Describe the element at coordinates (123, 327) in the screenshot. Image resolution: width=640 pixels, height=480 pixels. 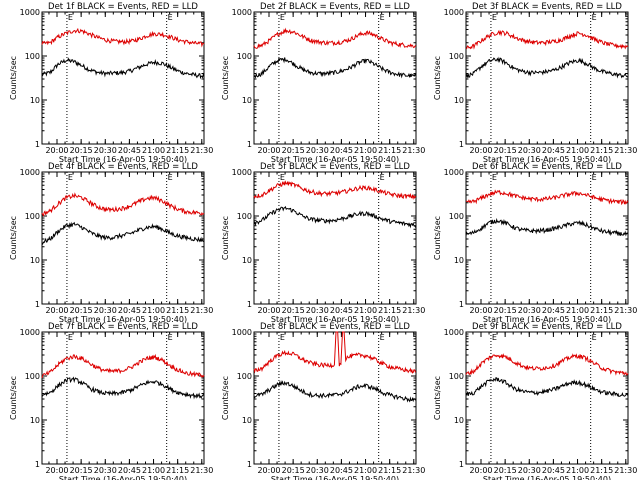
I see `panel-title: Det 7f BLACK = Events, RED = LLD` at that location.